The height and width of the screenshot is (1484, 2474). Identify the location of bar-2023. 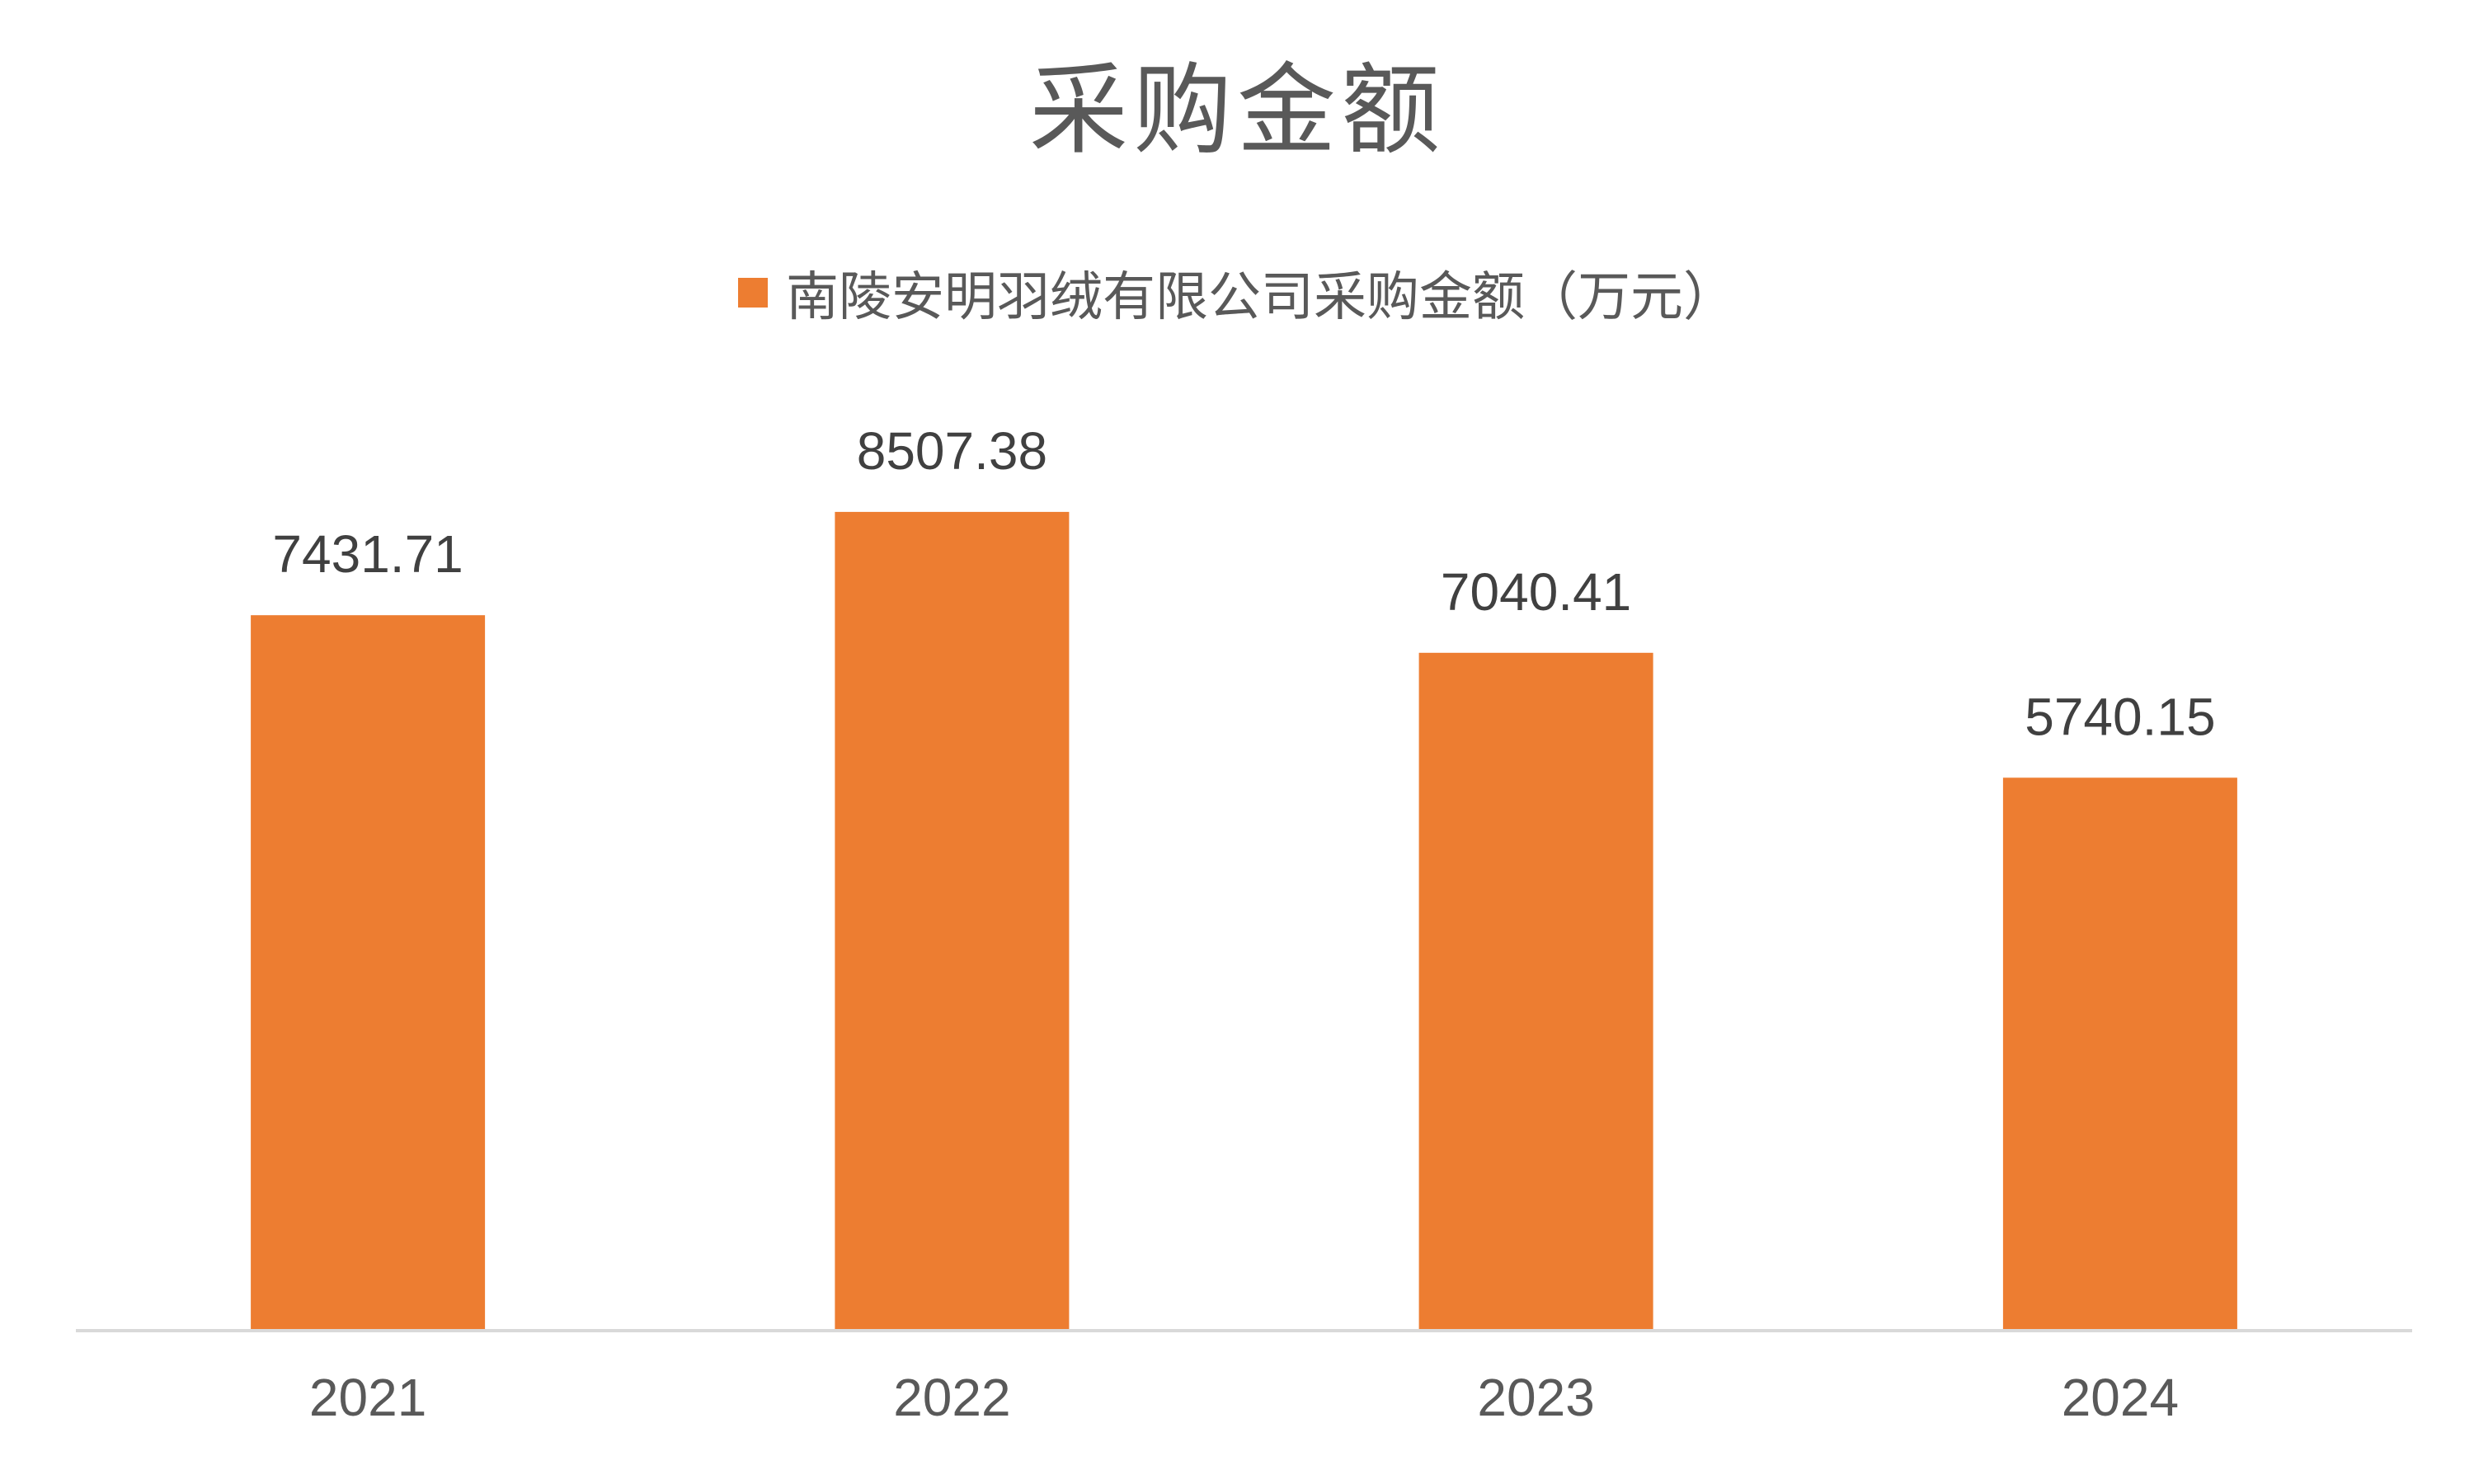
(1535, 991).